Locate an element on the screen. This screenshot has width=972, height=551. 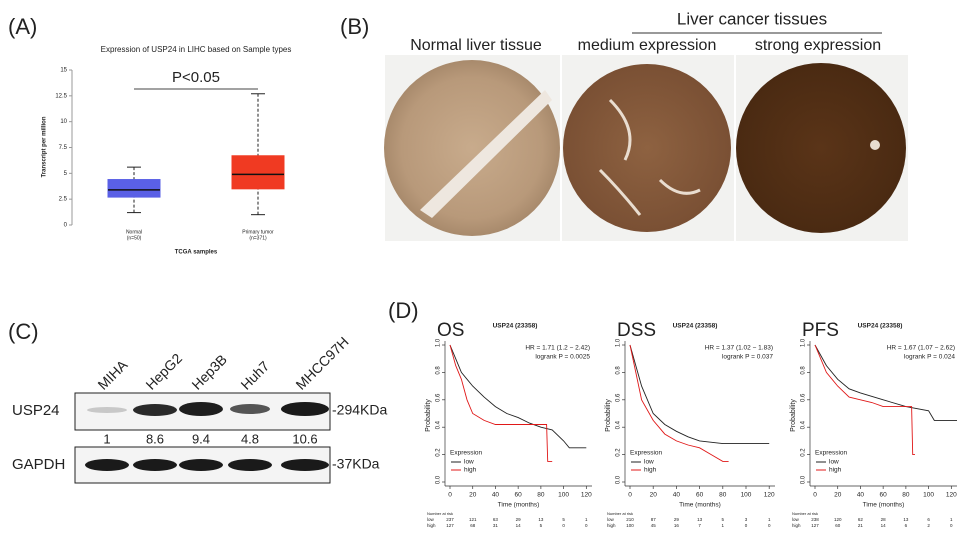
panel-name: DSS is located at coordinates (636, 330).